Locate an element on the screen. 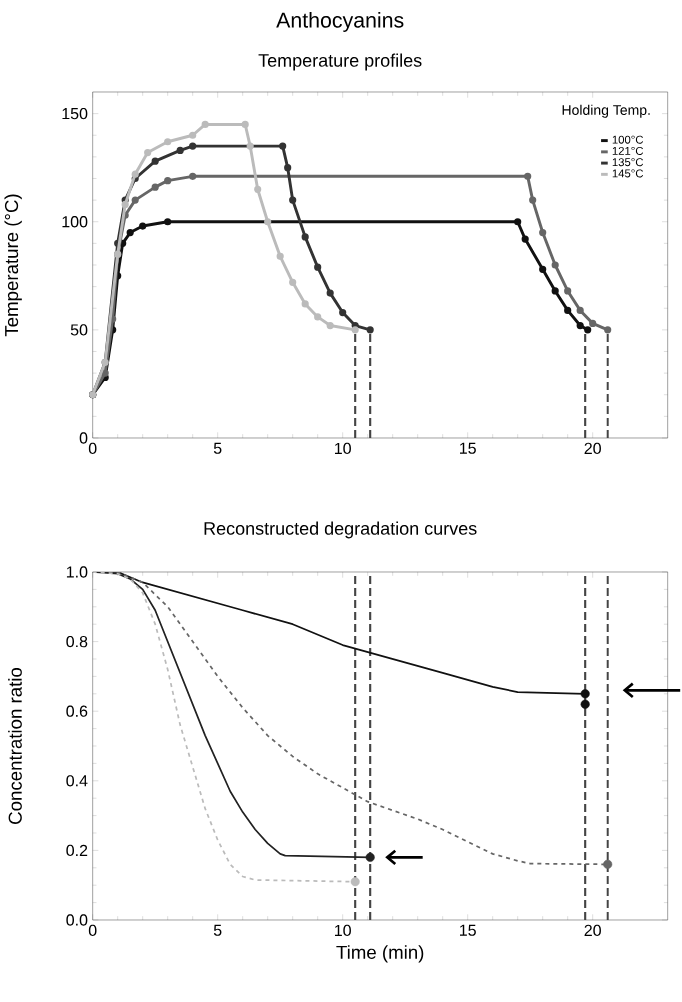 The height and width of the screenshot is (1002, 682). y-tick-label: 0.6 is located at coordinates (77, 711).